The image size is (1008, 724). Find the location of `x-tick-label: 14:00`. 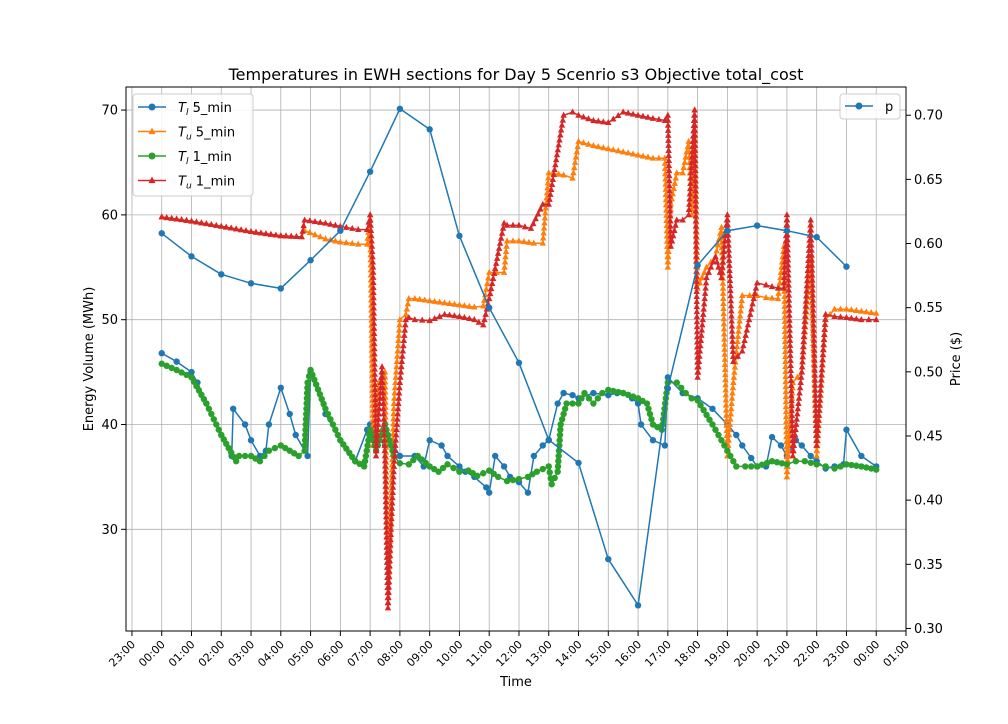

x-tick-label: 14:00 is located at coordinates (569, 654).